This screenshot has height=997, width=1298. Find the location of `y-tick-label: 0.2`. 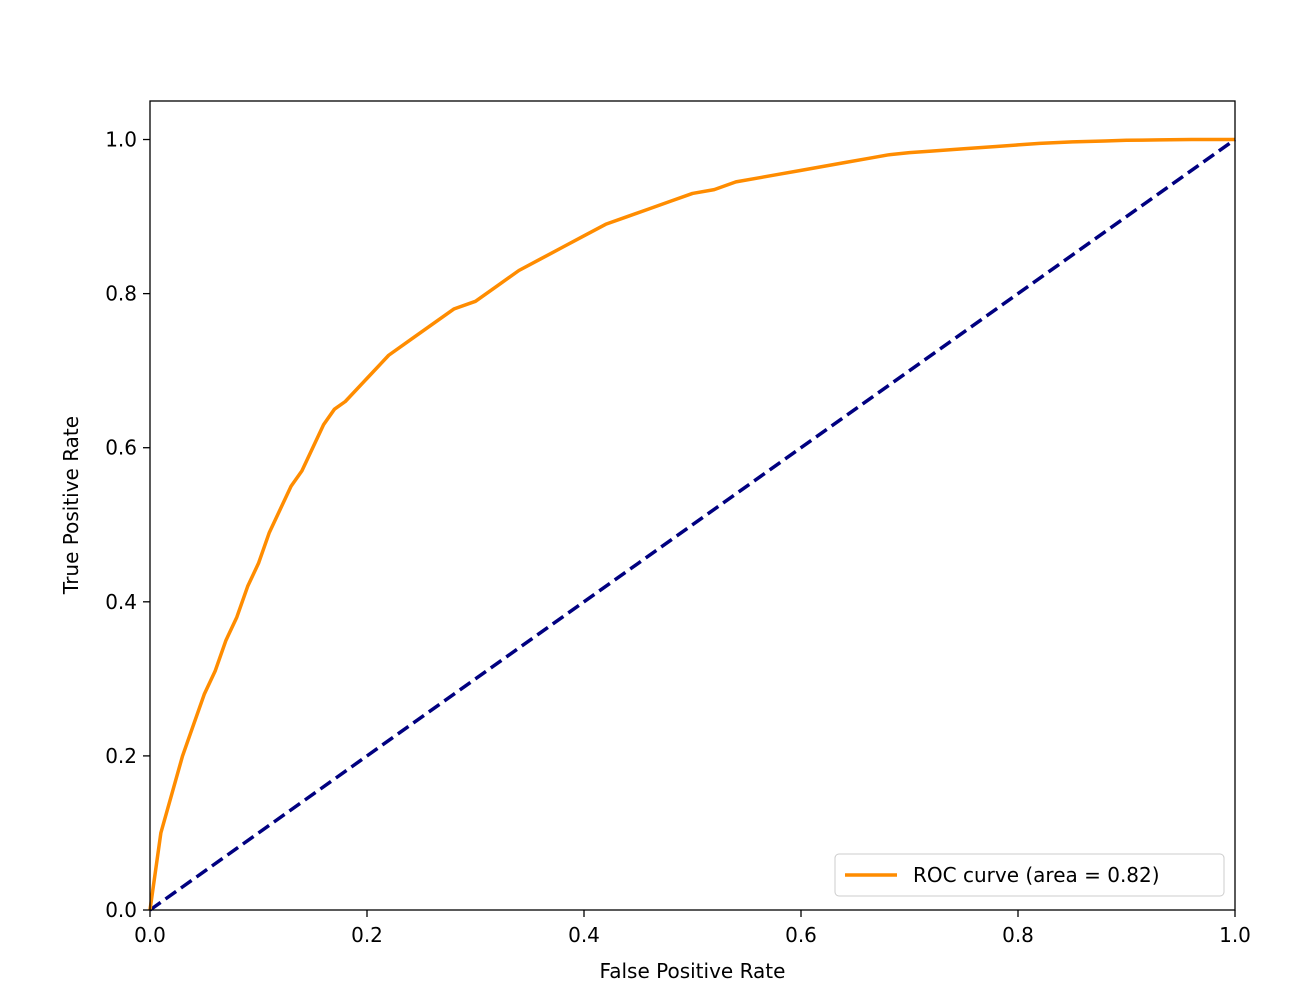

y-tick-label: 0.2 is located at coordinates (121, 756).